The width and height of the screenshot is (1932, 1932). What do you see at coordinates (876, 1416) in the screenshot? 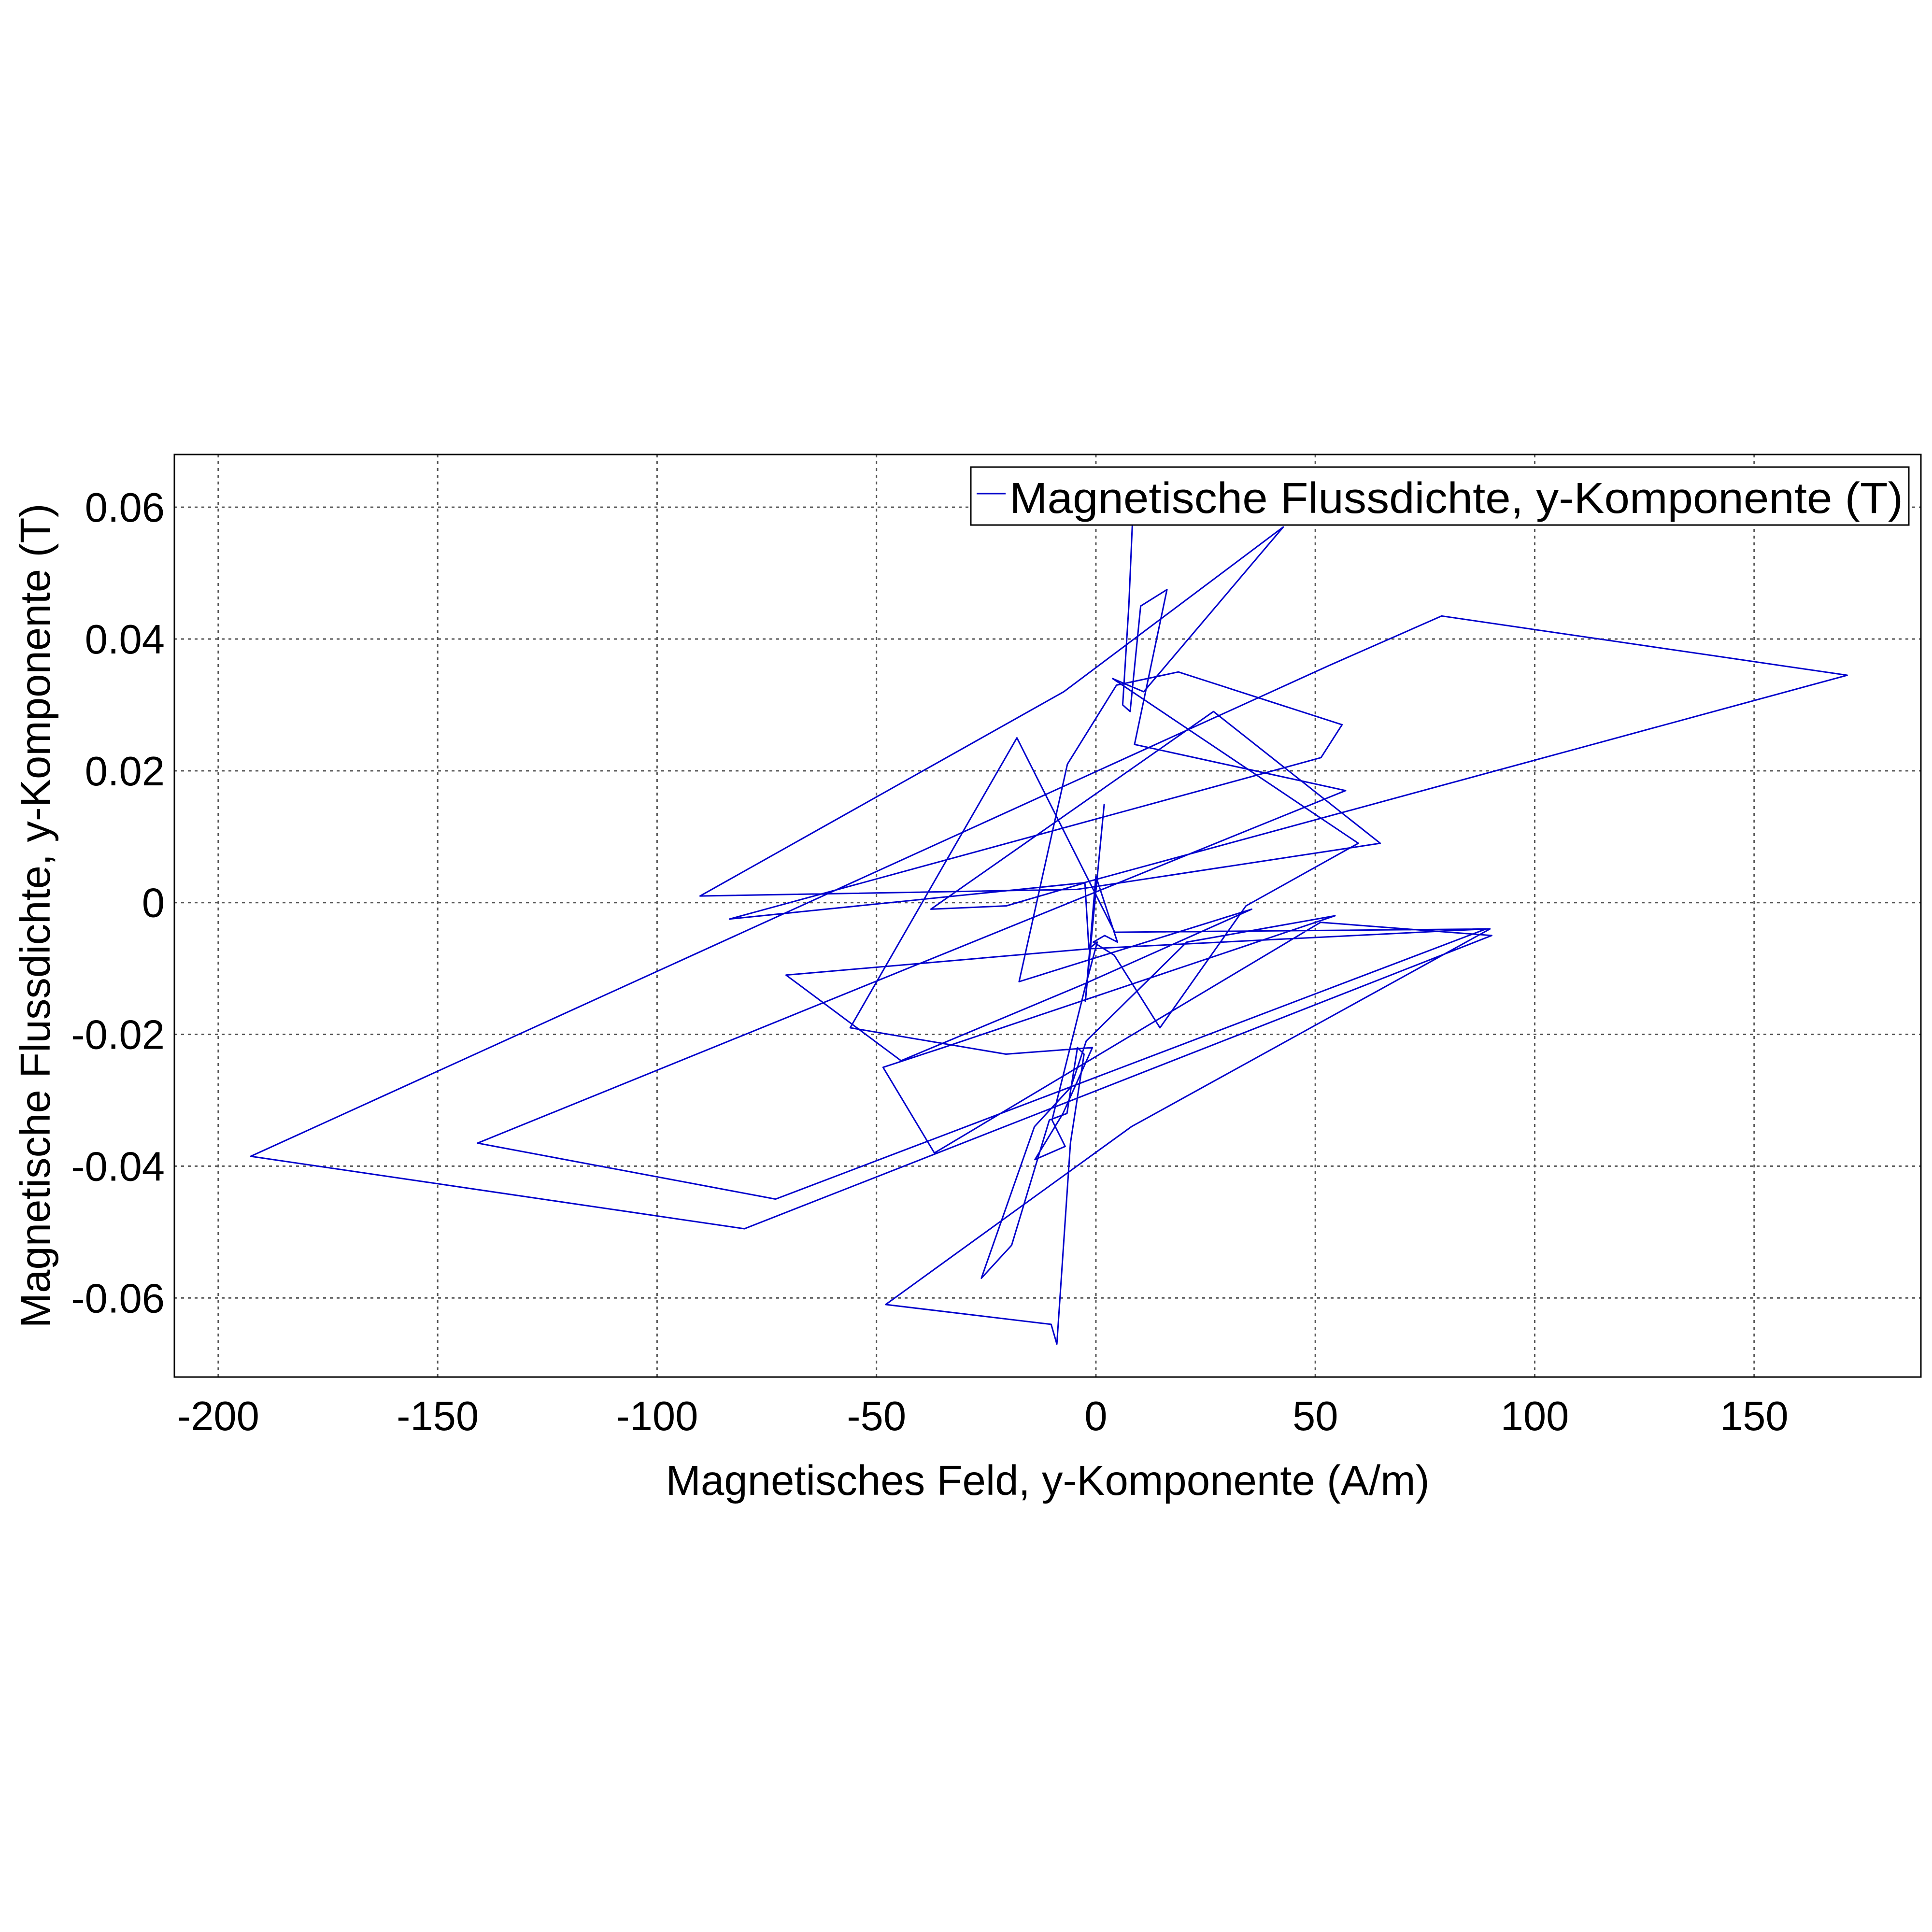
I see `x-tick-label: -50` at bounding box center [876, 1416].